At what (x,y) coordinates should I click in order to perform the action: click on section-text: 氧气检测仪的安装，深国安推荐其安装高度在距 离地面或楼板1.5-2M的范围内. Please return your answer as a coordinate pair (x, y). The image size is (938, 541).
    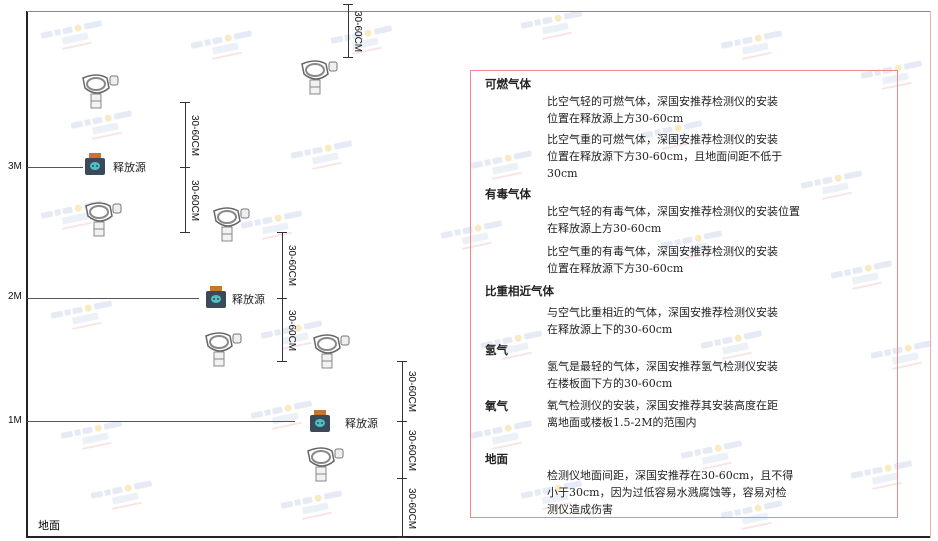
    Looking at the image, I should click on (662, 414).